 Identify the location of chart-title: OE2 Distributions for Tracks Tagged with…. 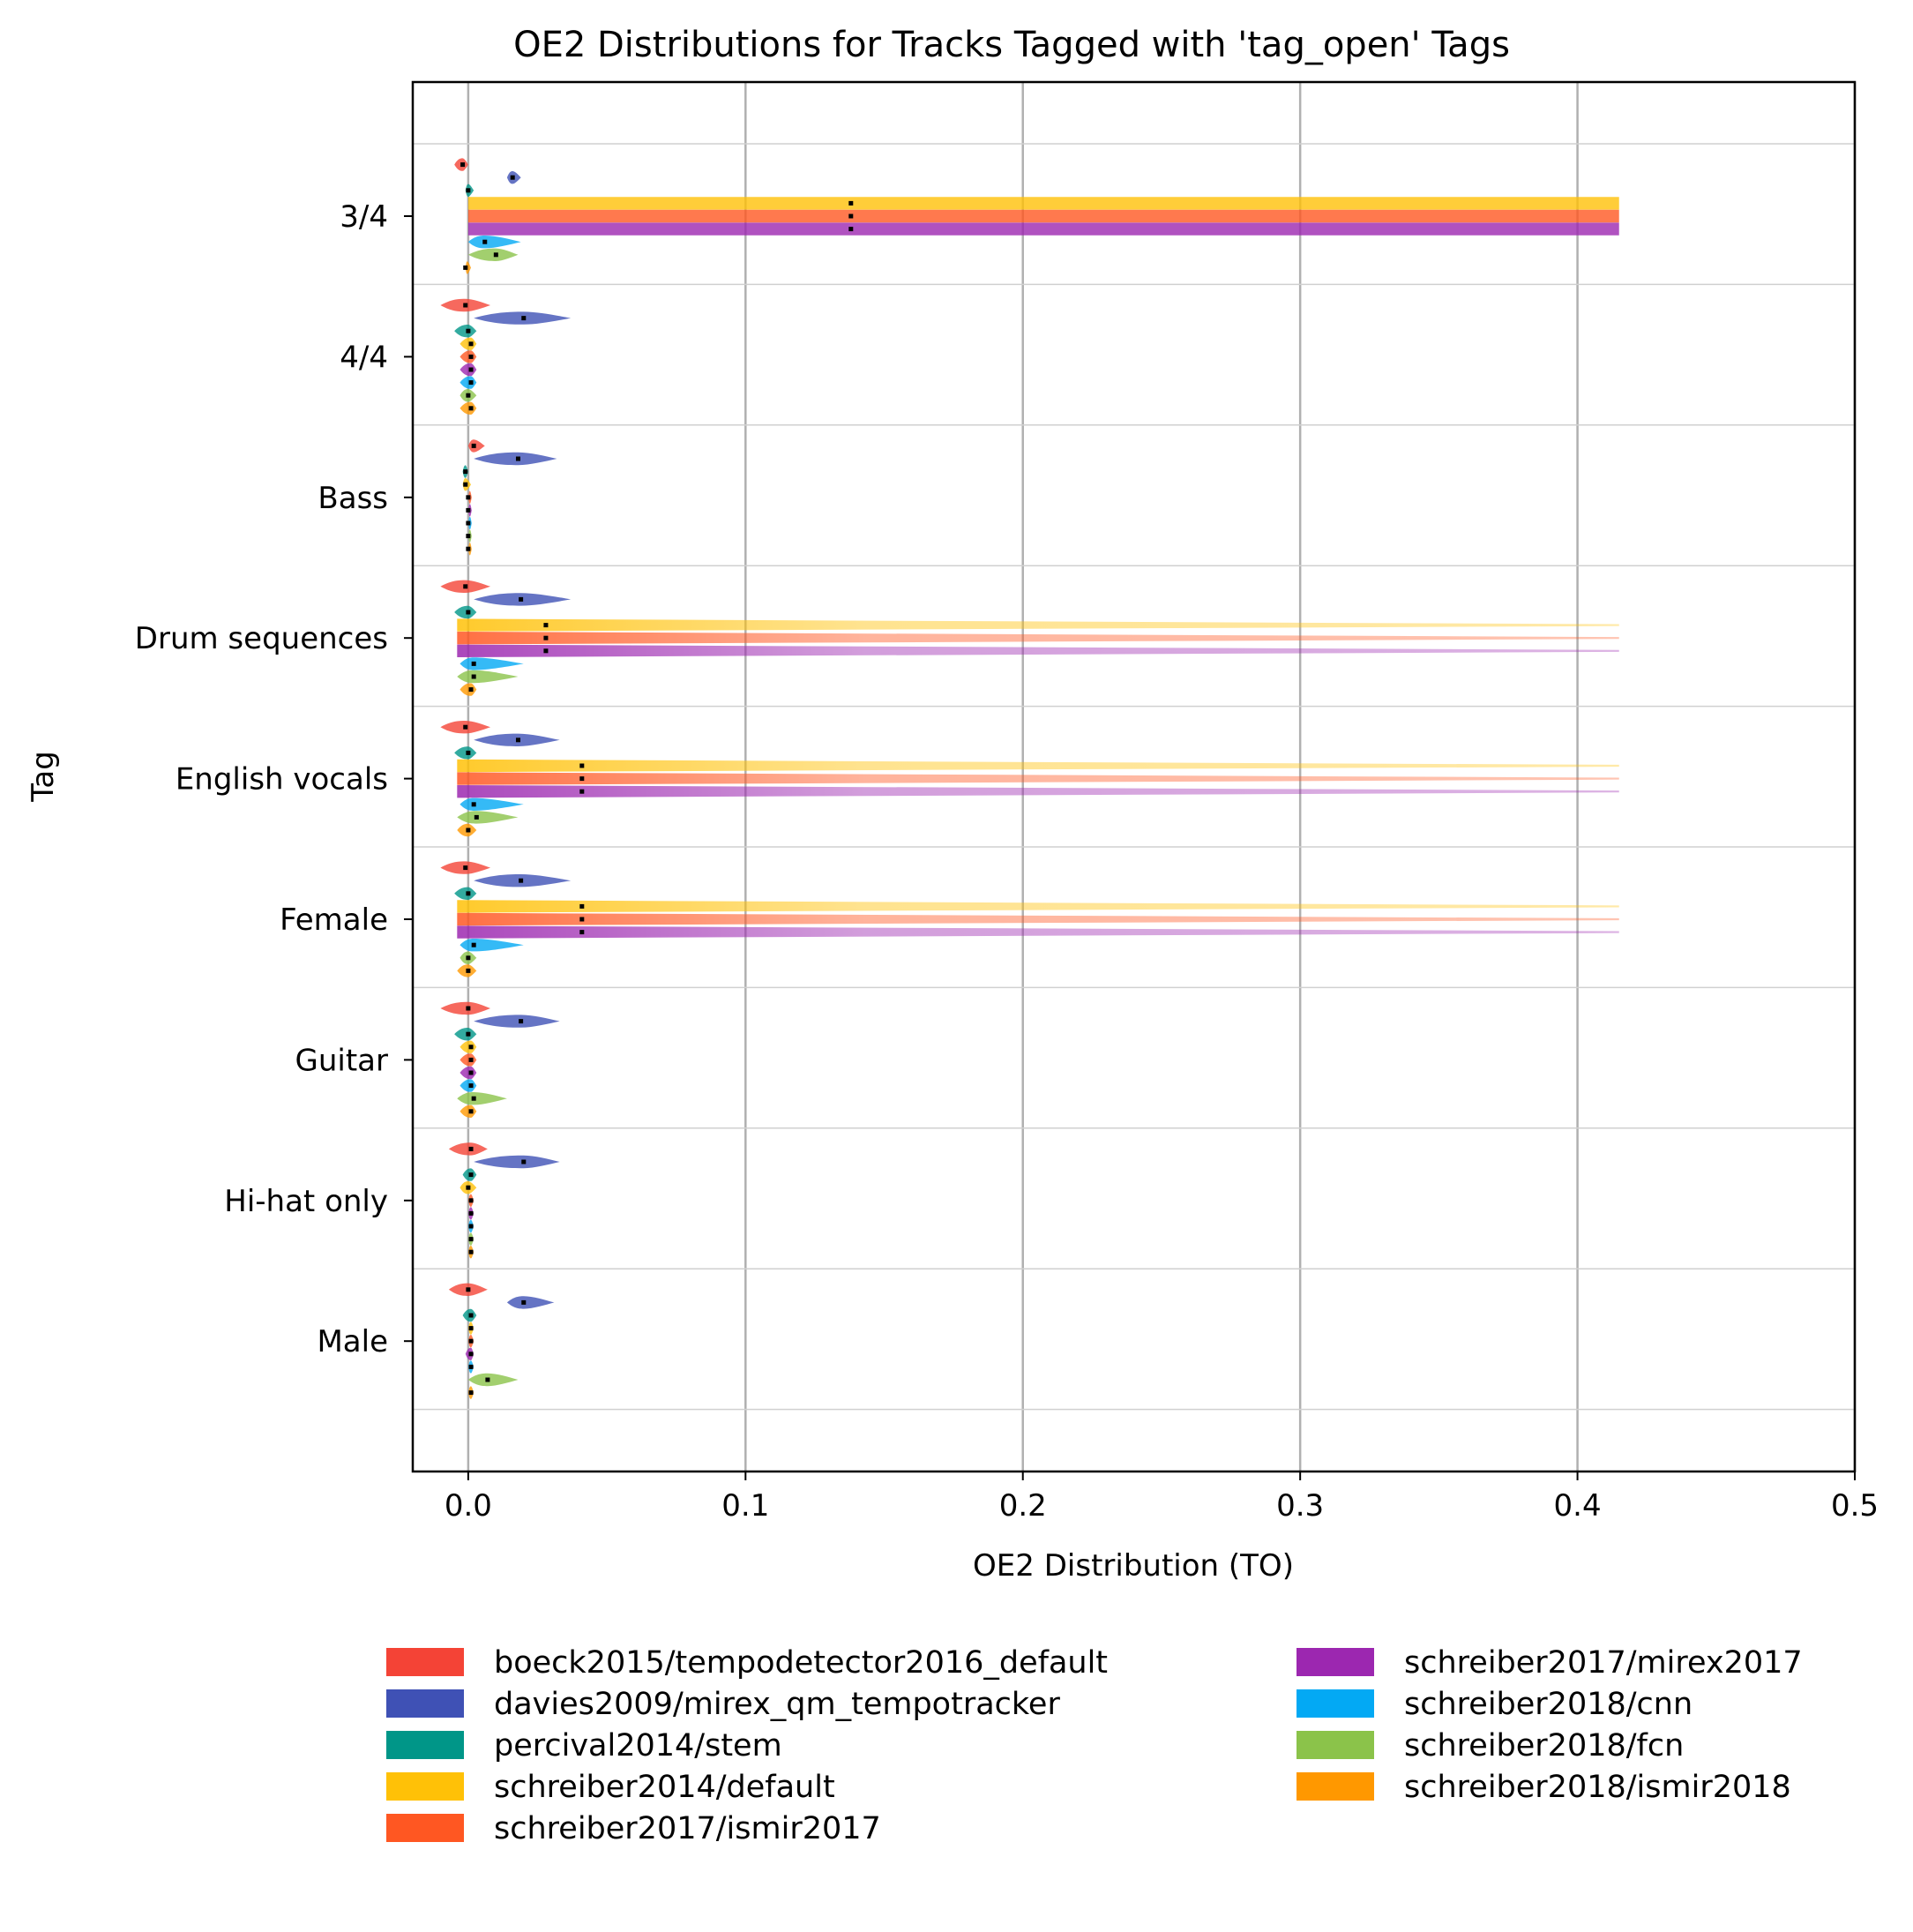
(1011, 45).